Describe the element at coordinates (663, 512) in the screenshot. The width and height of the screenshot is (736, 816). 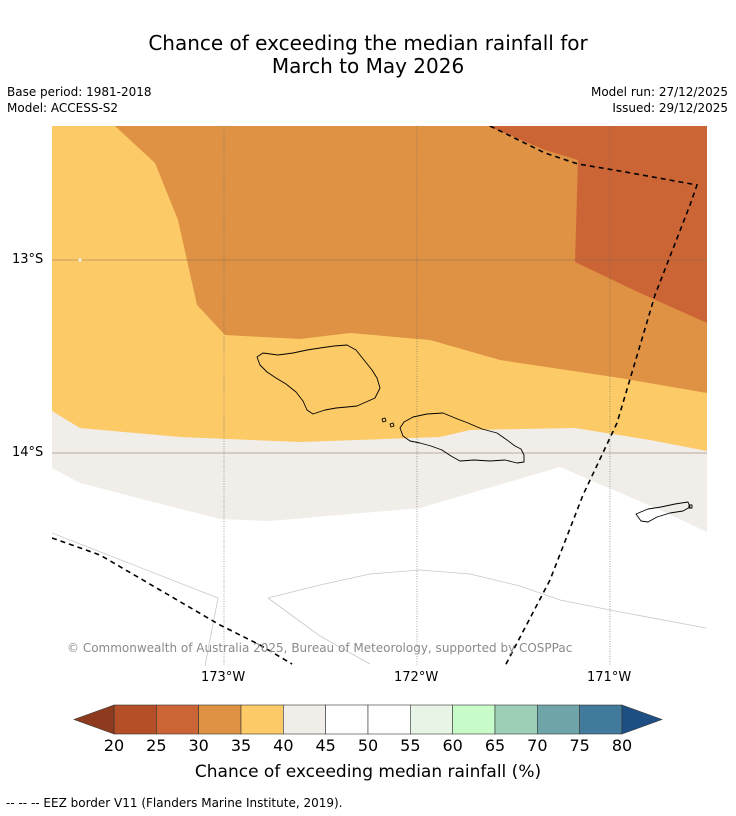
I see `tutuila-island-outline` at that location.